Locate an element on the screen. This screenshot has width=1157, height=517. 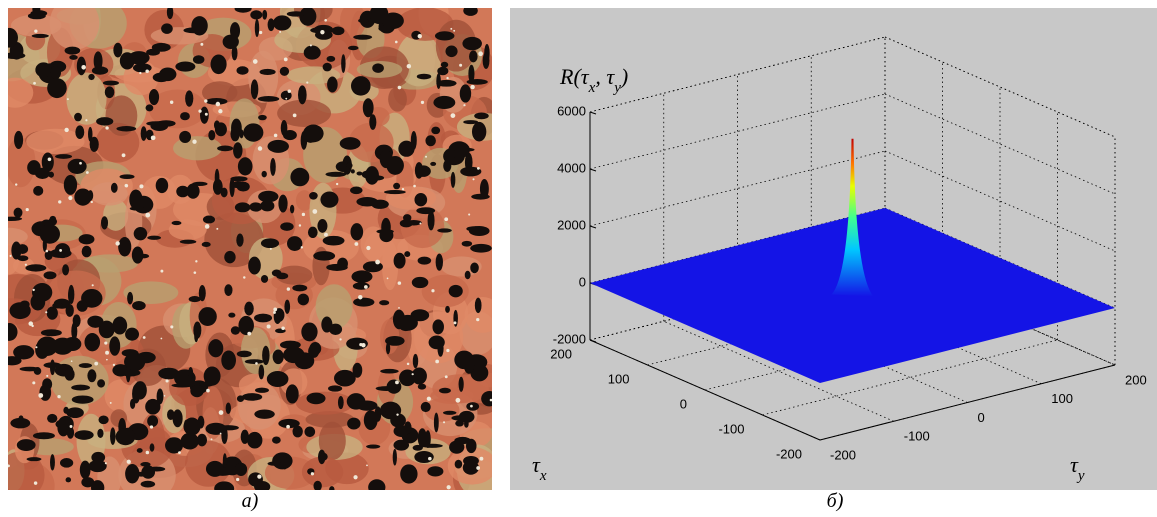
axis-label: R(τx, τy) is located at coordinates (593, 80).